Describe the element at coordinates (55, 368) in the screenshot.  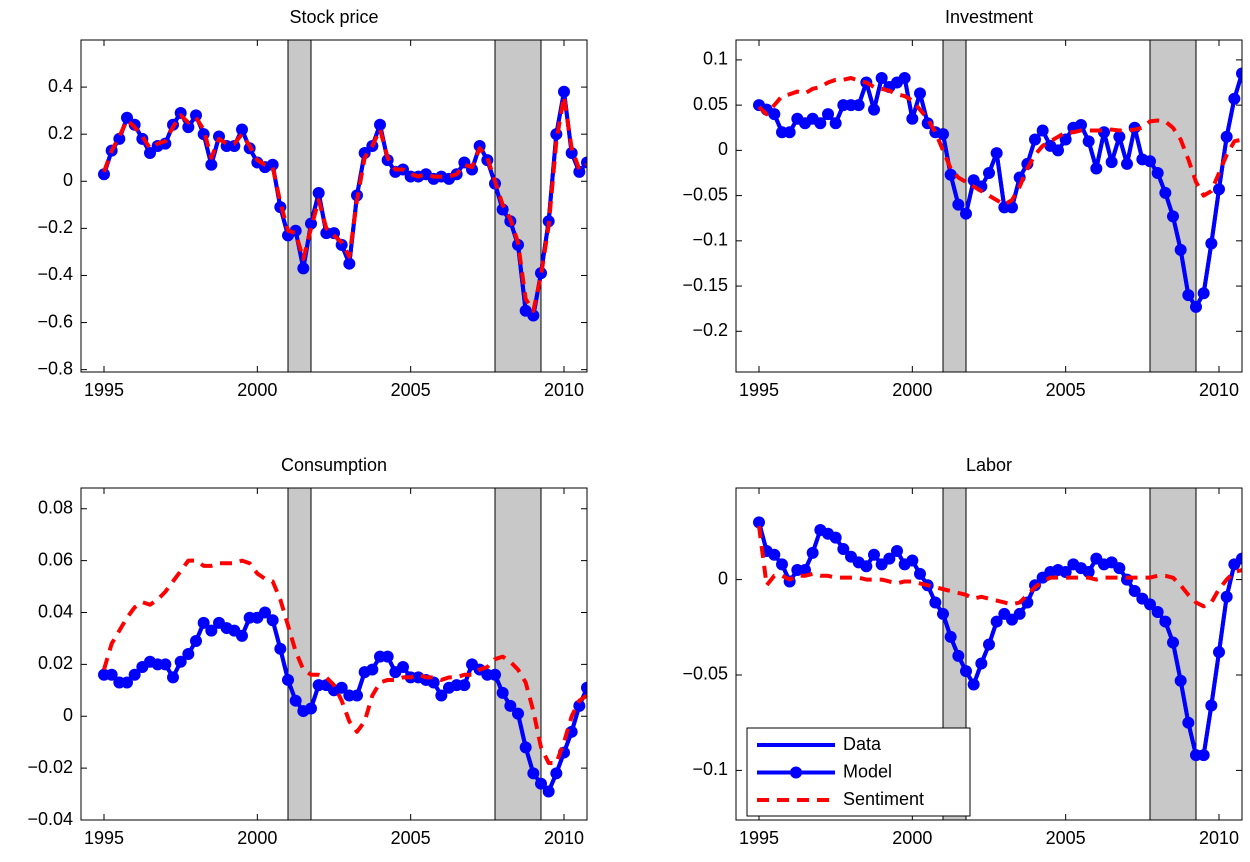
I see `y-tick-label: −0.8` at that location.